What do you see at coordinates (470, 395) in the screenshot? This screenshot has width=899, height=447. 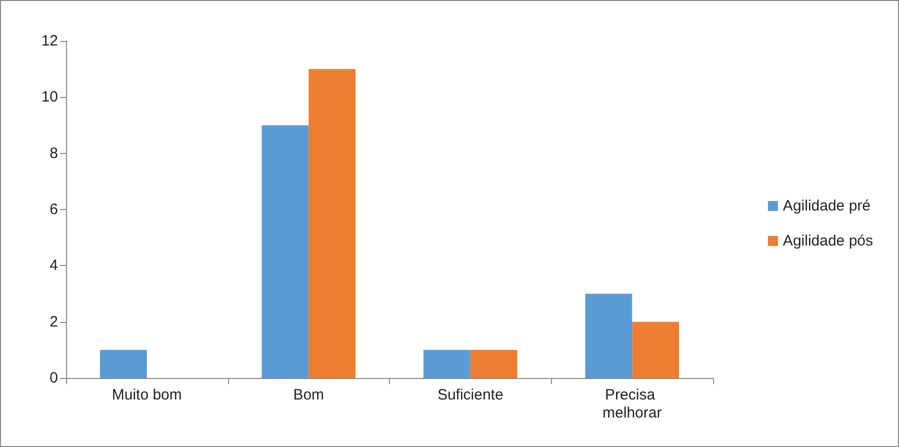 I see `x-tick-label: Suficiente` at bounding box center [470, 395].